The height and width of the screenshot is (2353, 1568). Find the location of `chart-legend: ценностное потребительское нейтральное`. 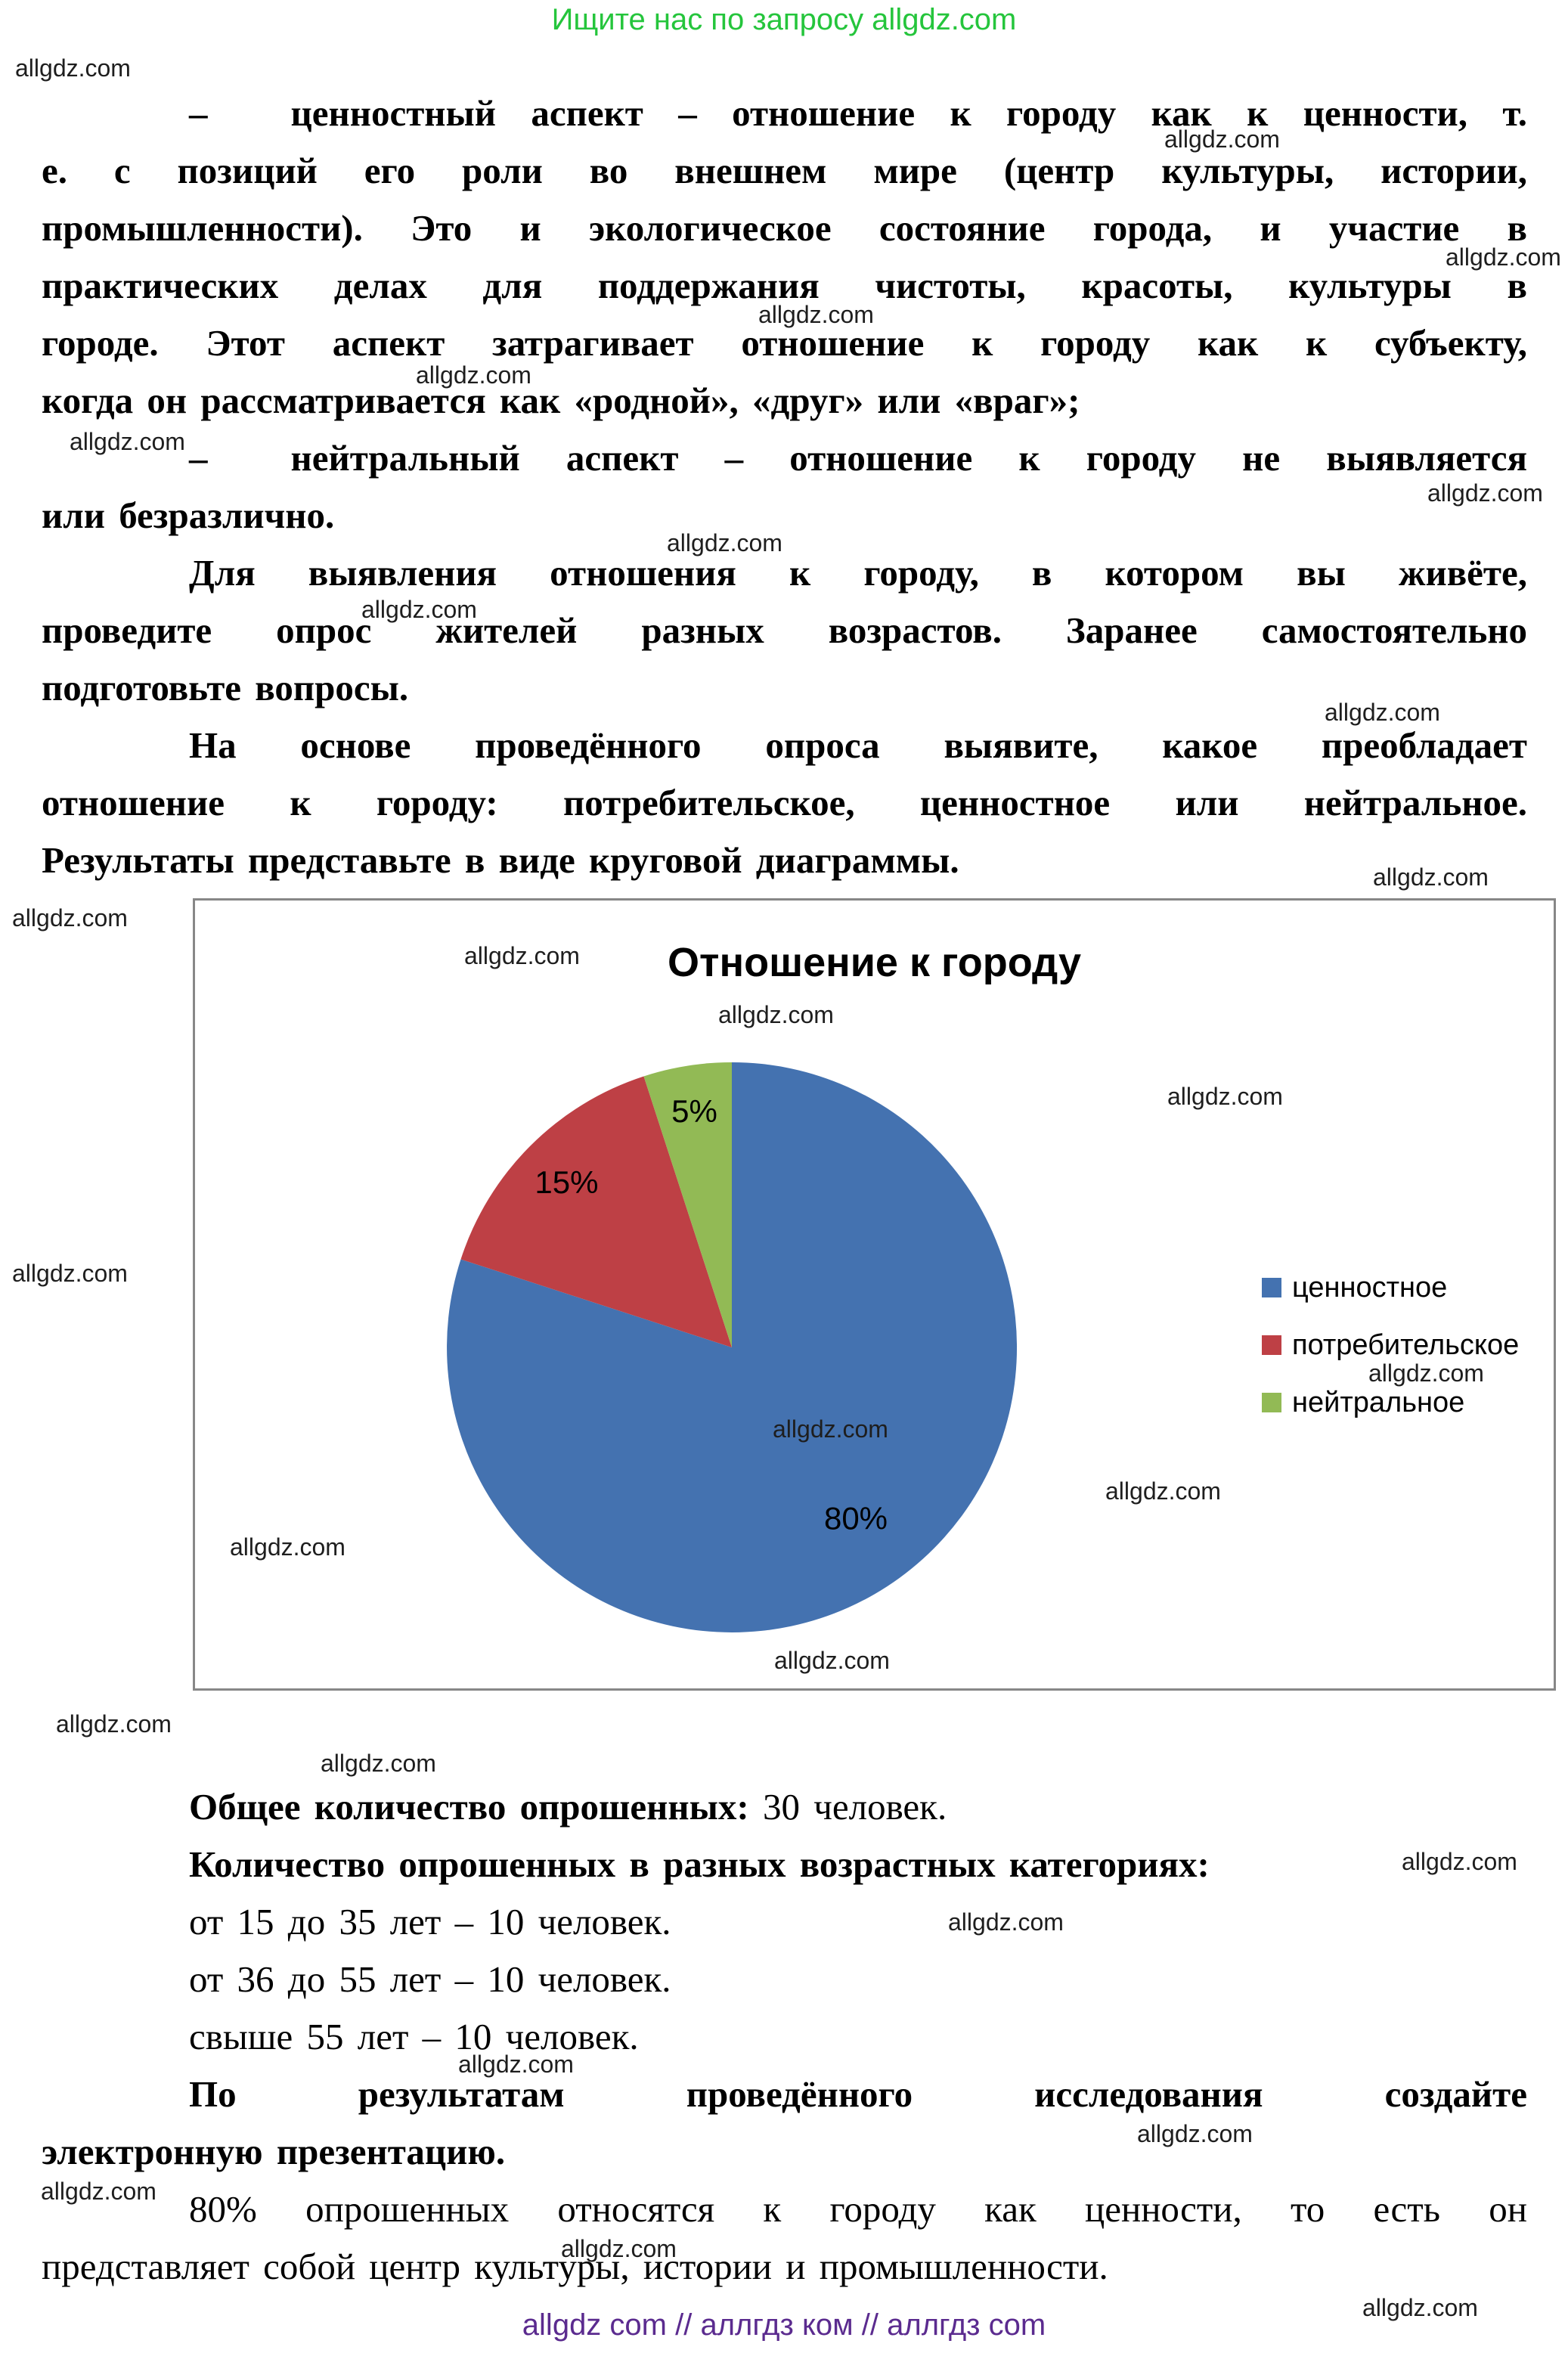

chart-legend: ценностное потребительское нейтральное is located at coordinates (1390, 1359).